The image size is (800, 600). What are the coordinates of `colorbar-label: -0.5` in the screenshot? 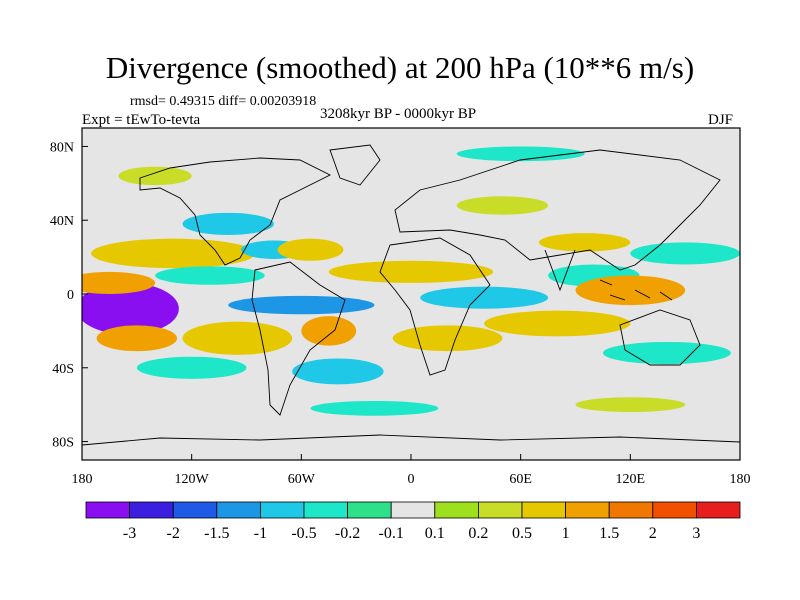 It's located at (303, 533).